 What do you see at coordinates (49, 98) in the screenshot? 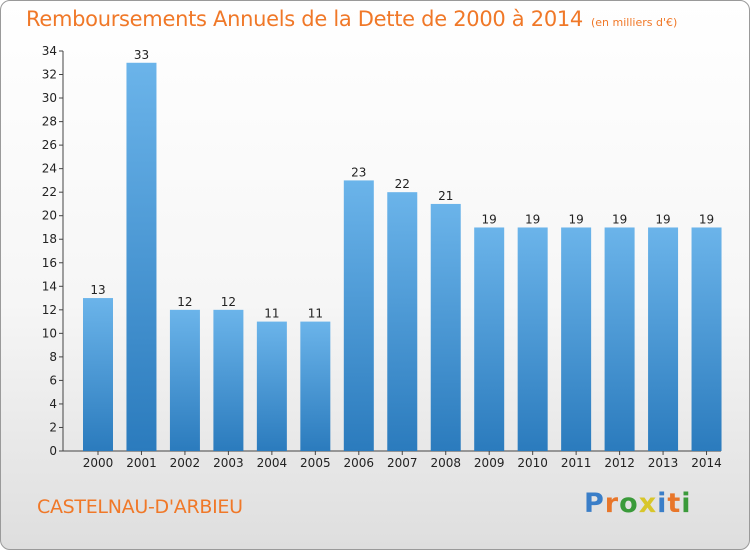
I see `y-tick-label: 30` at bounding box center [49, 98].